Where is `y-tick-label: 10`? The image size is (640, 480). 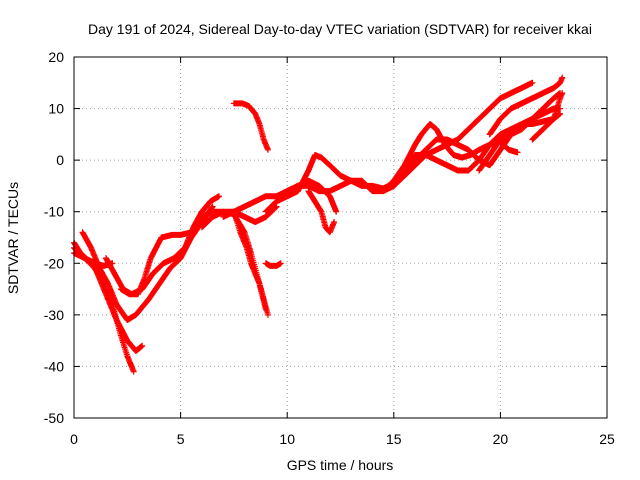
y-tick-label: 10 is located at coordinates (56, 109).